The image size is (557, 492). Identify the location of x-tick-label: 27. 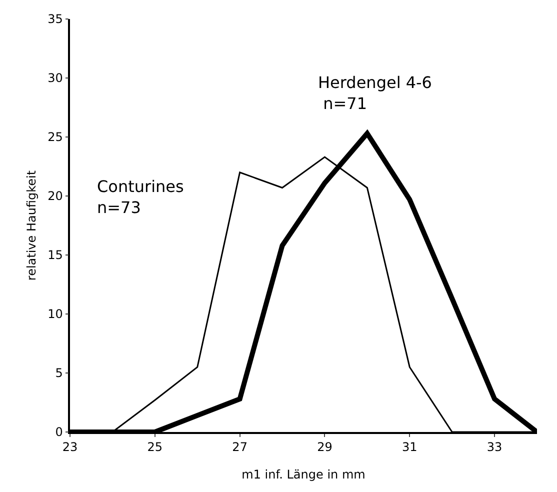
(240, 447).